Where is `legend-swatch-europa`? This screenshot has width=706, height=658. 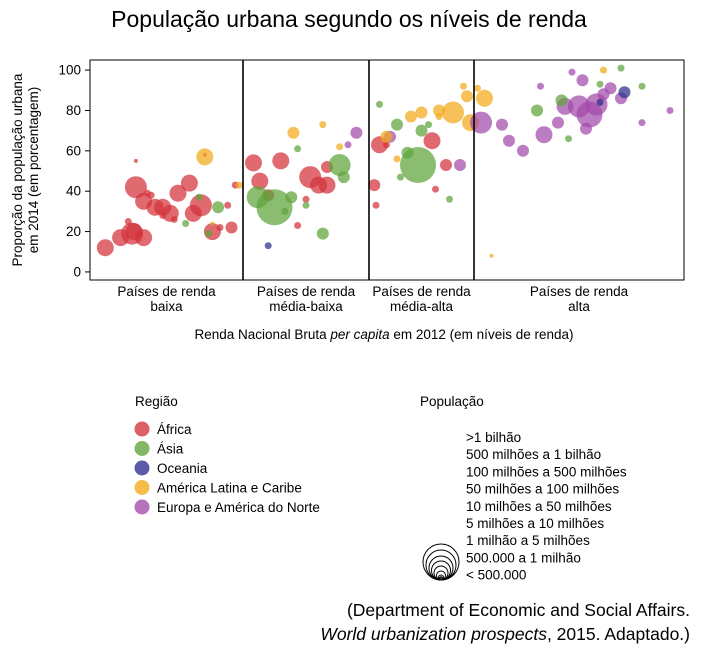 legend-swatch-europa is located at coordinates (142, 507).